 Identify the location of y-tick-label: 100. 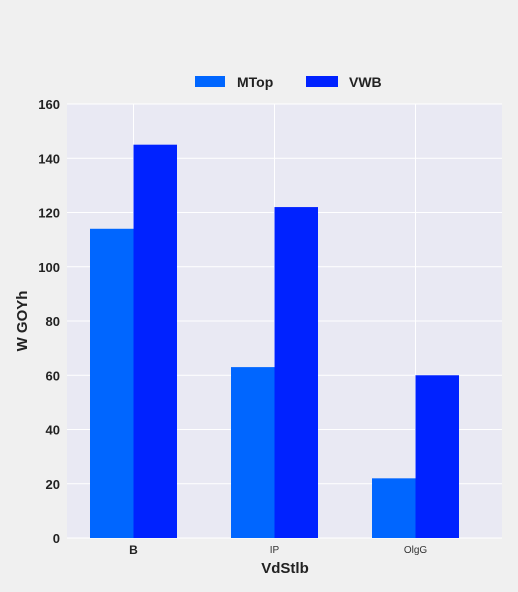
(49, 267).